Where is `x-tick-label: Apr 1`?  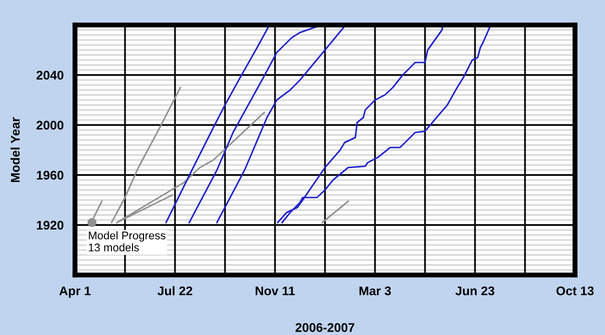
x-tick-label: Apr 1 is located at coordinates (75, 292).